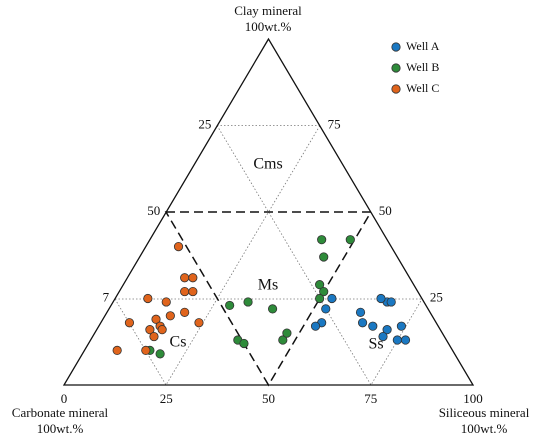 Image resolution: width=550 pixels, height=441 pixels. What do you see at coordinates (267, 164) in the screenshot?
I see `region-label: Cms` at bounding box center [267, 164].